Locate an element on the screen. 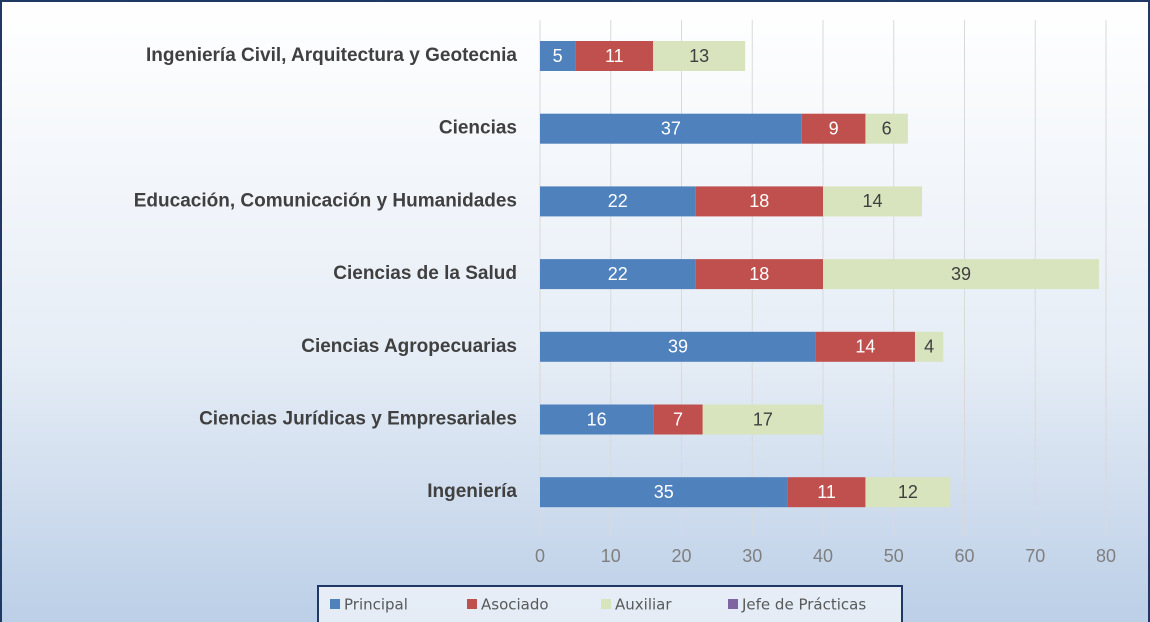 The width and height of the screenshot is (1150, 622). x-tick-label: 20 is located at coordinates (681, 556).